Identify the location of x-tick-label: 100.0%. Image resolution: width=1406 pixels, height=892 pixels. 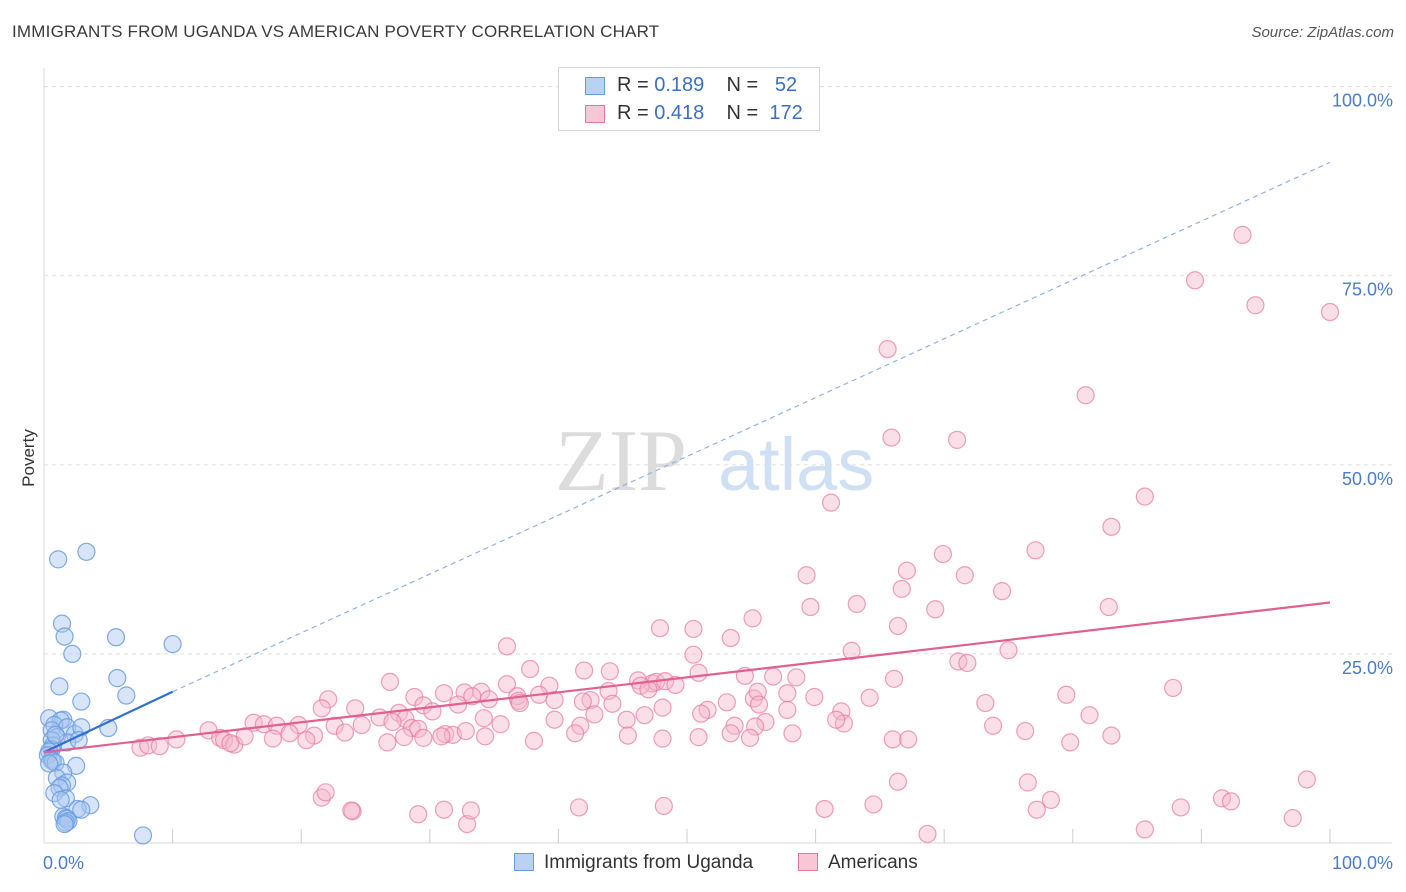
(1362, 863).